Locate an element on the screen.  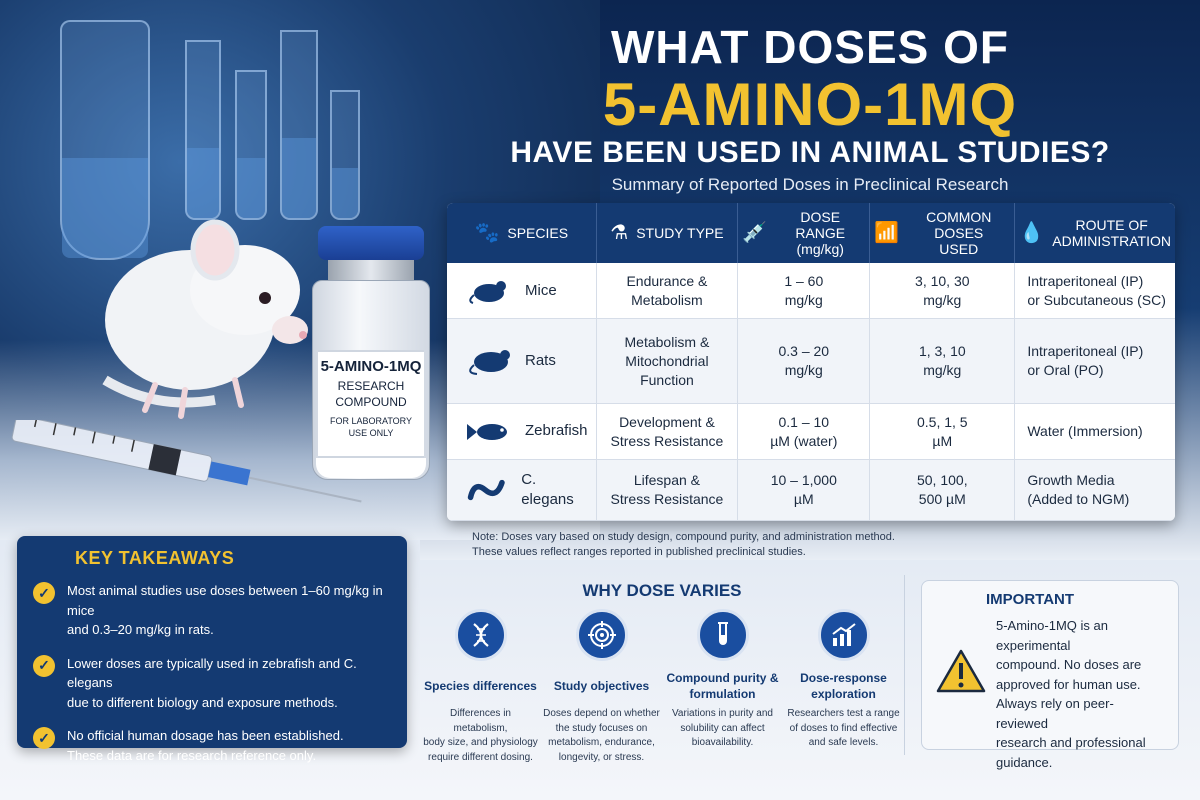
cell-text: or Oral (PO) is located at coordinates (1065, 370).